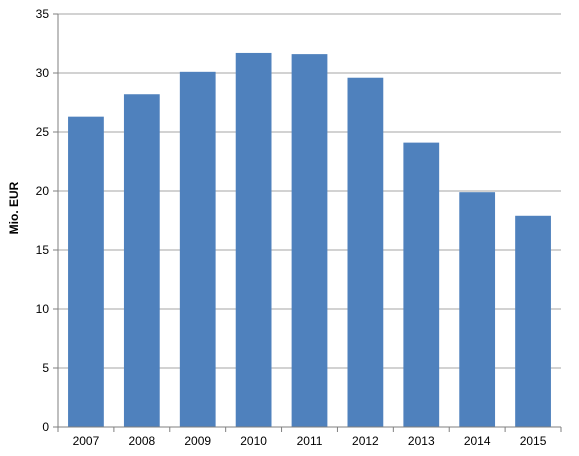 This screenshot has height=456, width=579. I want to click on x-tick-label: 2015, so click(533, 441).